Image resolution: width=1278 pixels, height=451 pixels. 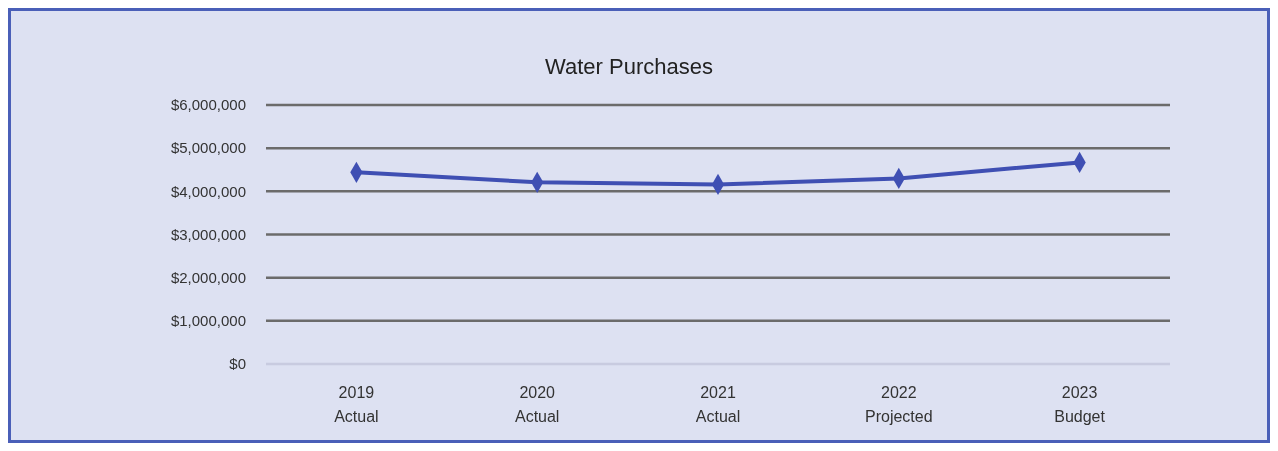 What do you see at coordinates (208, 277) in the screenshot?
I see `y-tick-label: $2,000,000` at bounding box center [208, 277].